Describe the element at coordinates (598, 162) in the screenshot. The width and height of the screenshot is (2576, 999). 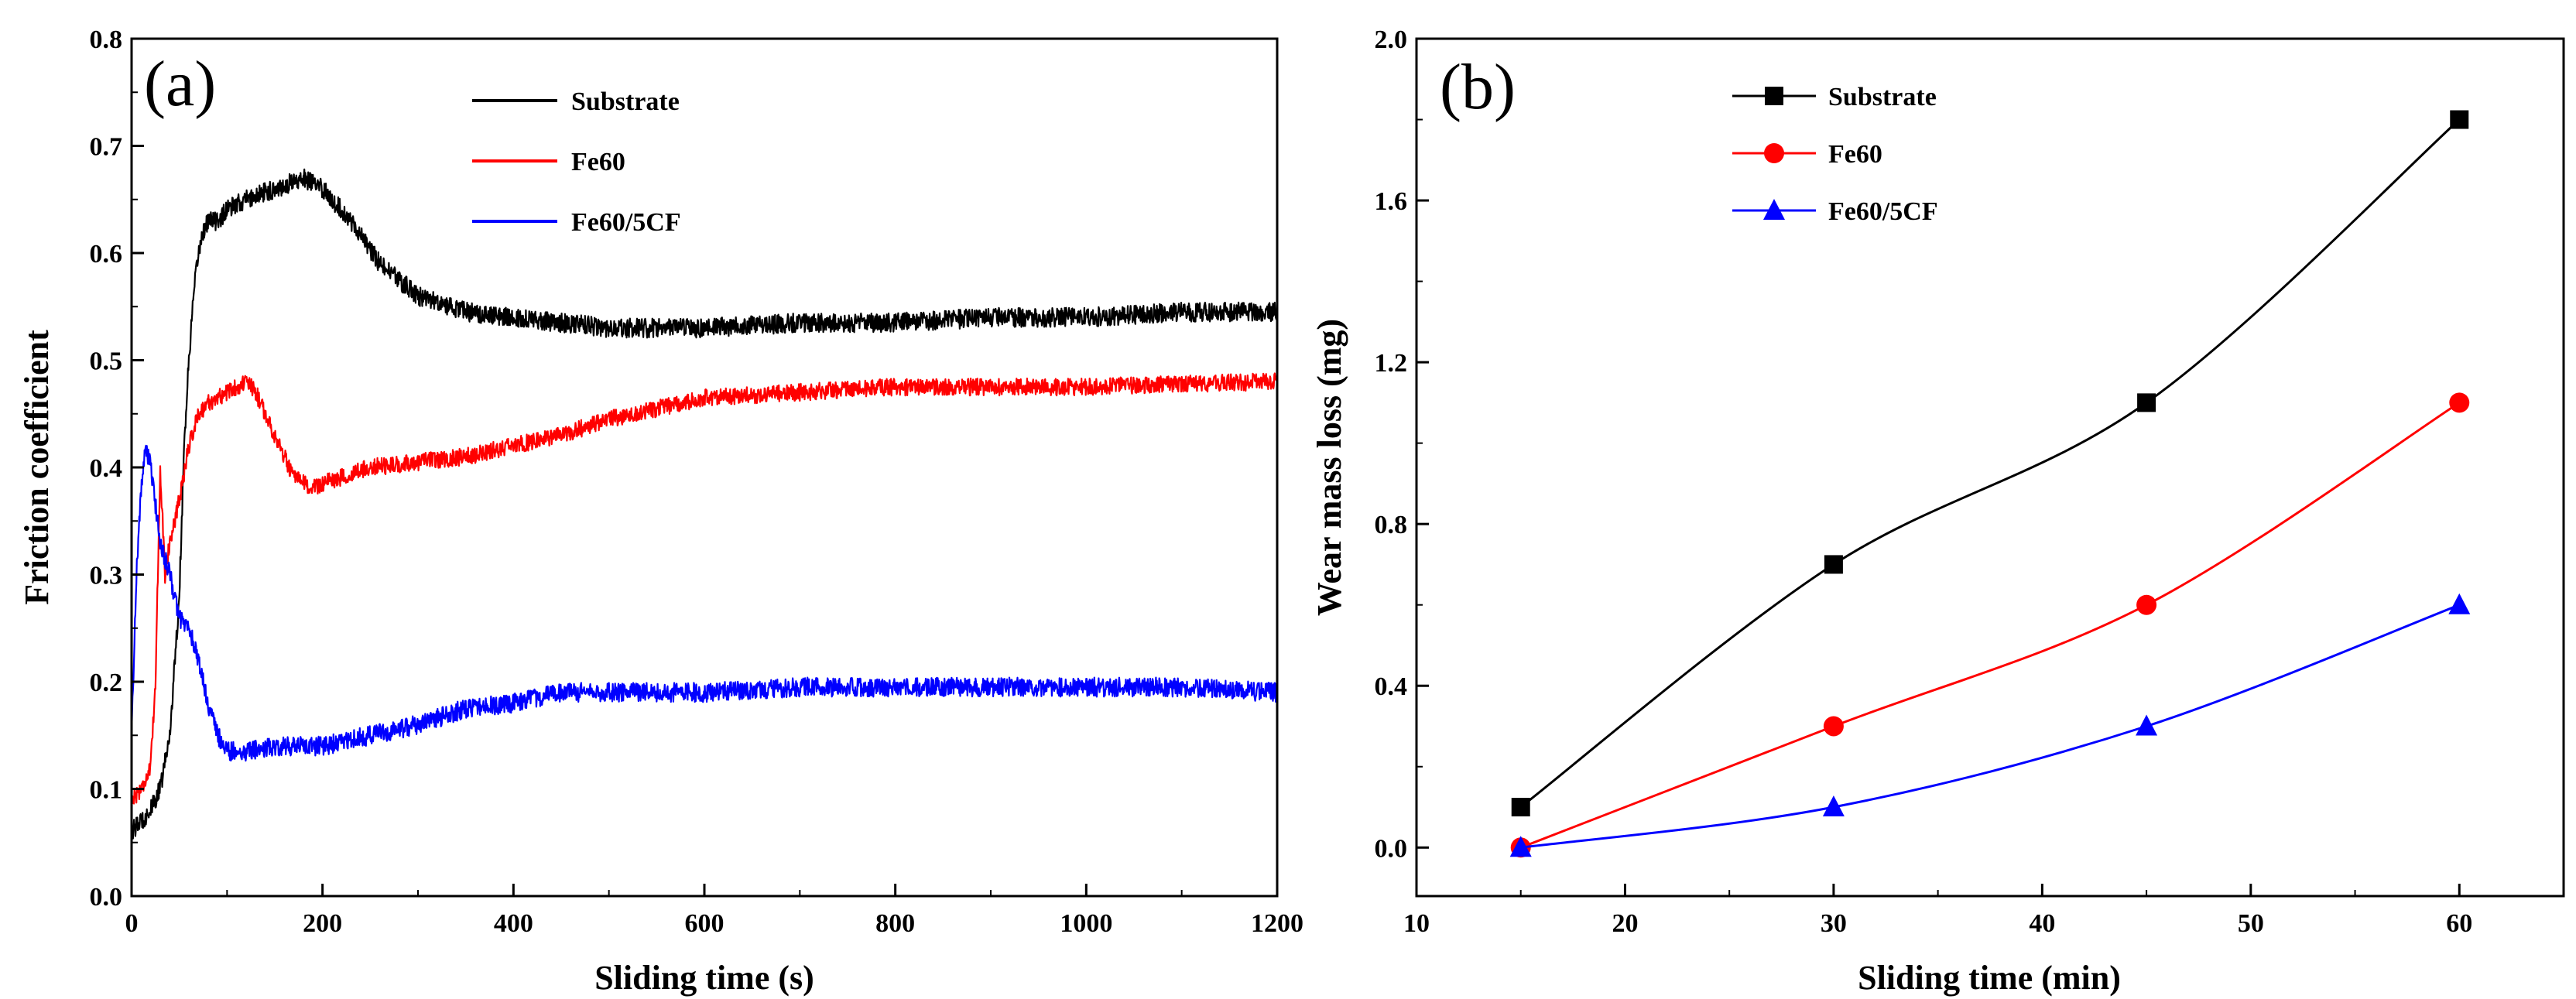
I see `panel-a-legend-label-fe60: Fe60` at that location.